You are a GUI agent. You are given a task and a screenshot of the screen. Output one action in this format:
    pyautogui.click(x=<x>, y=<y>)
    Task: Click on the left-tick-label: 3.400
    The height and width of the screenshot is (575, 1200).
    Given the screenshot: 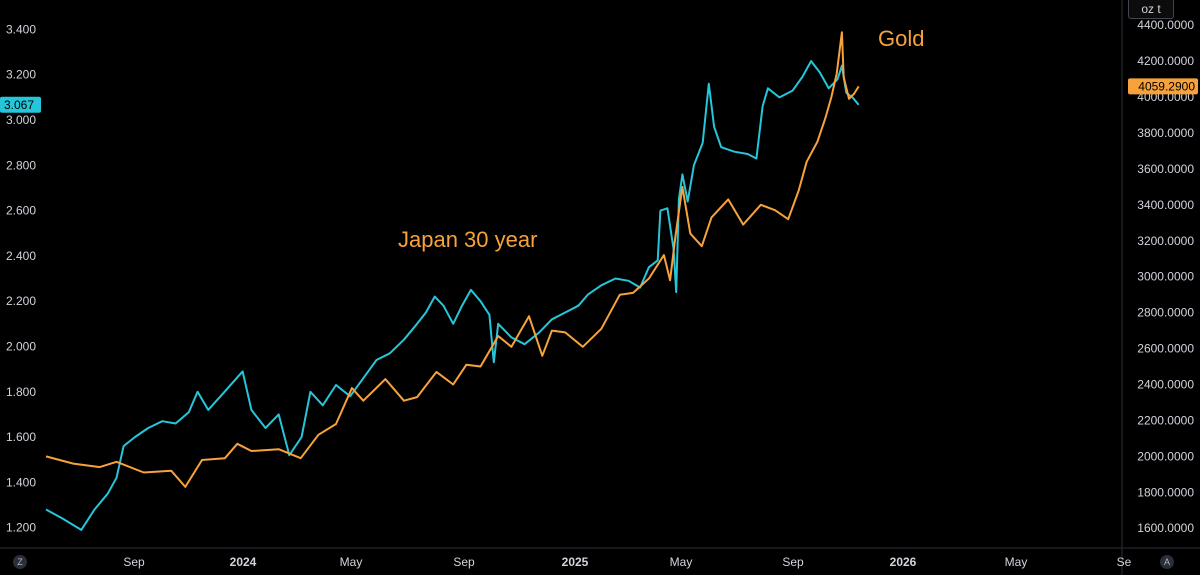 What is the action you would take?
    pyautogui.click(x=21, y=29)
    